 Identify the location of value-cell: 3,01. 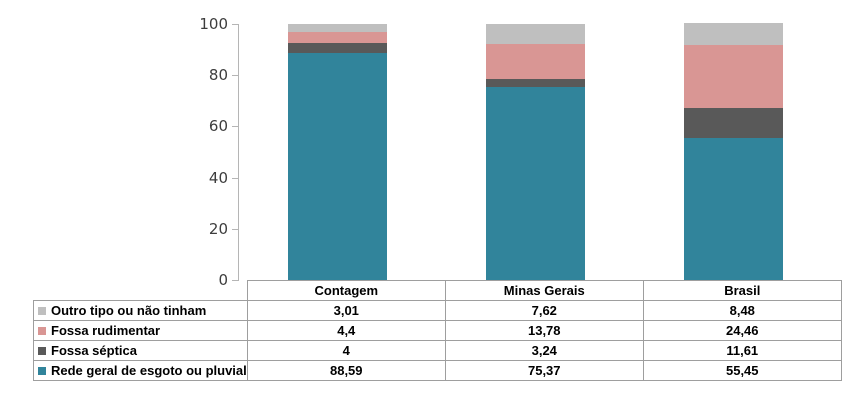
(346, 310).